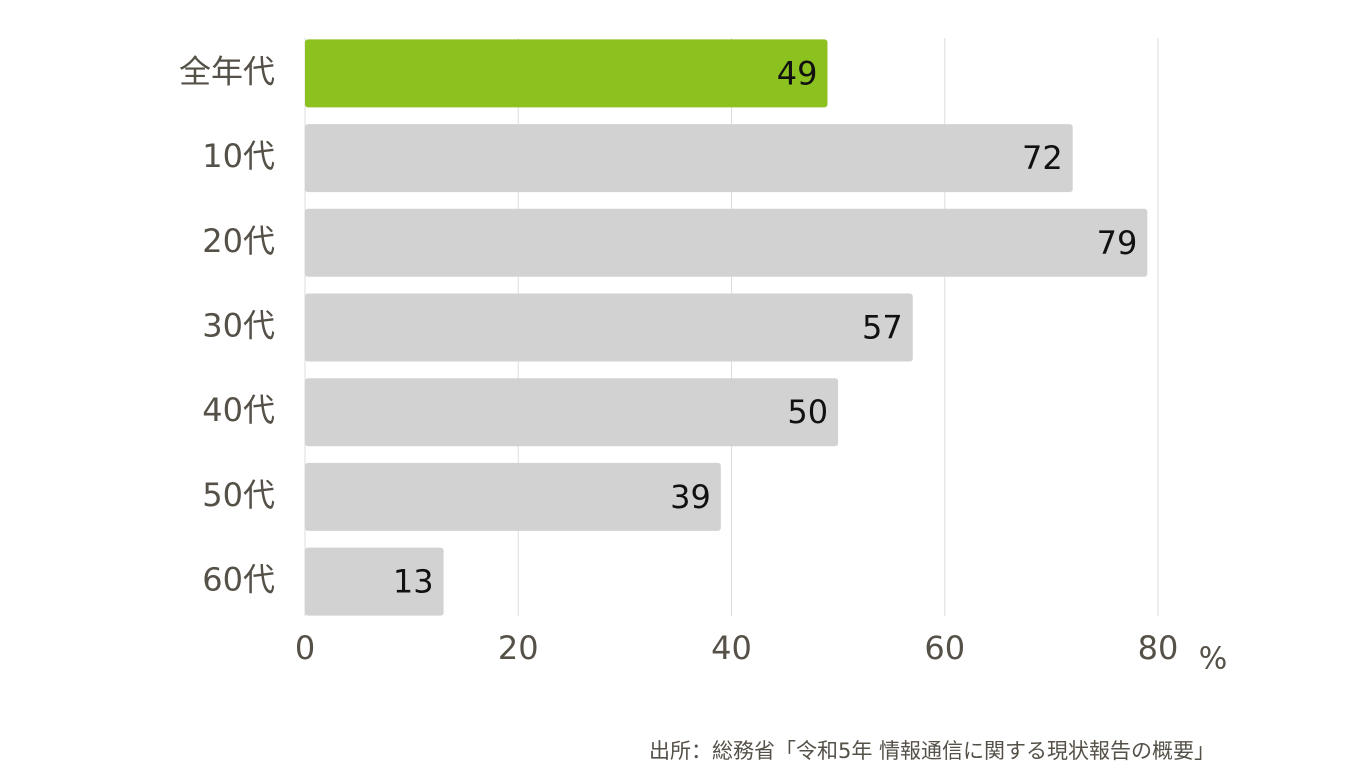 The width and height of the screenshot is (1366, 768). Describe the element at coordinates (238, 410) in the screenshot. I see `y-tick-label: 40代` at that location.